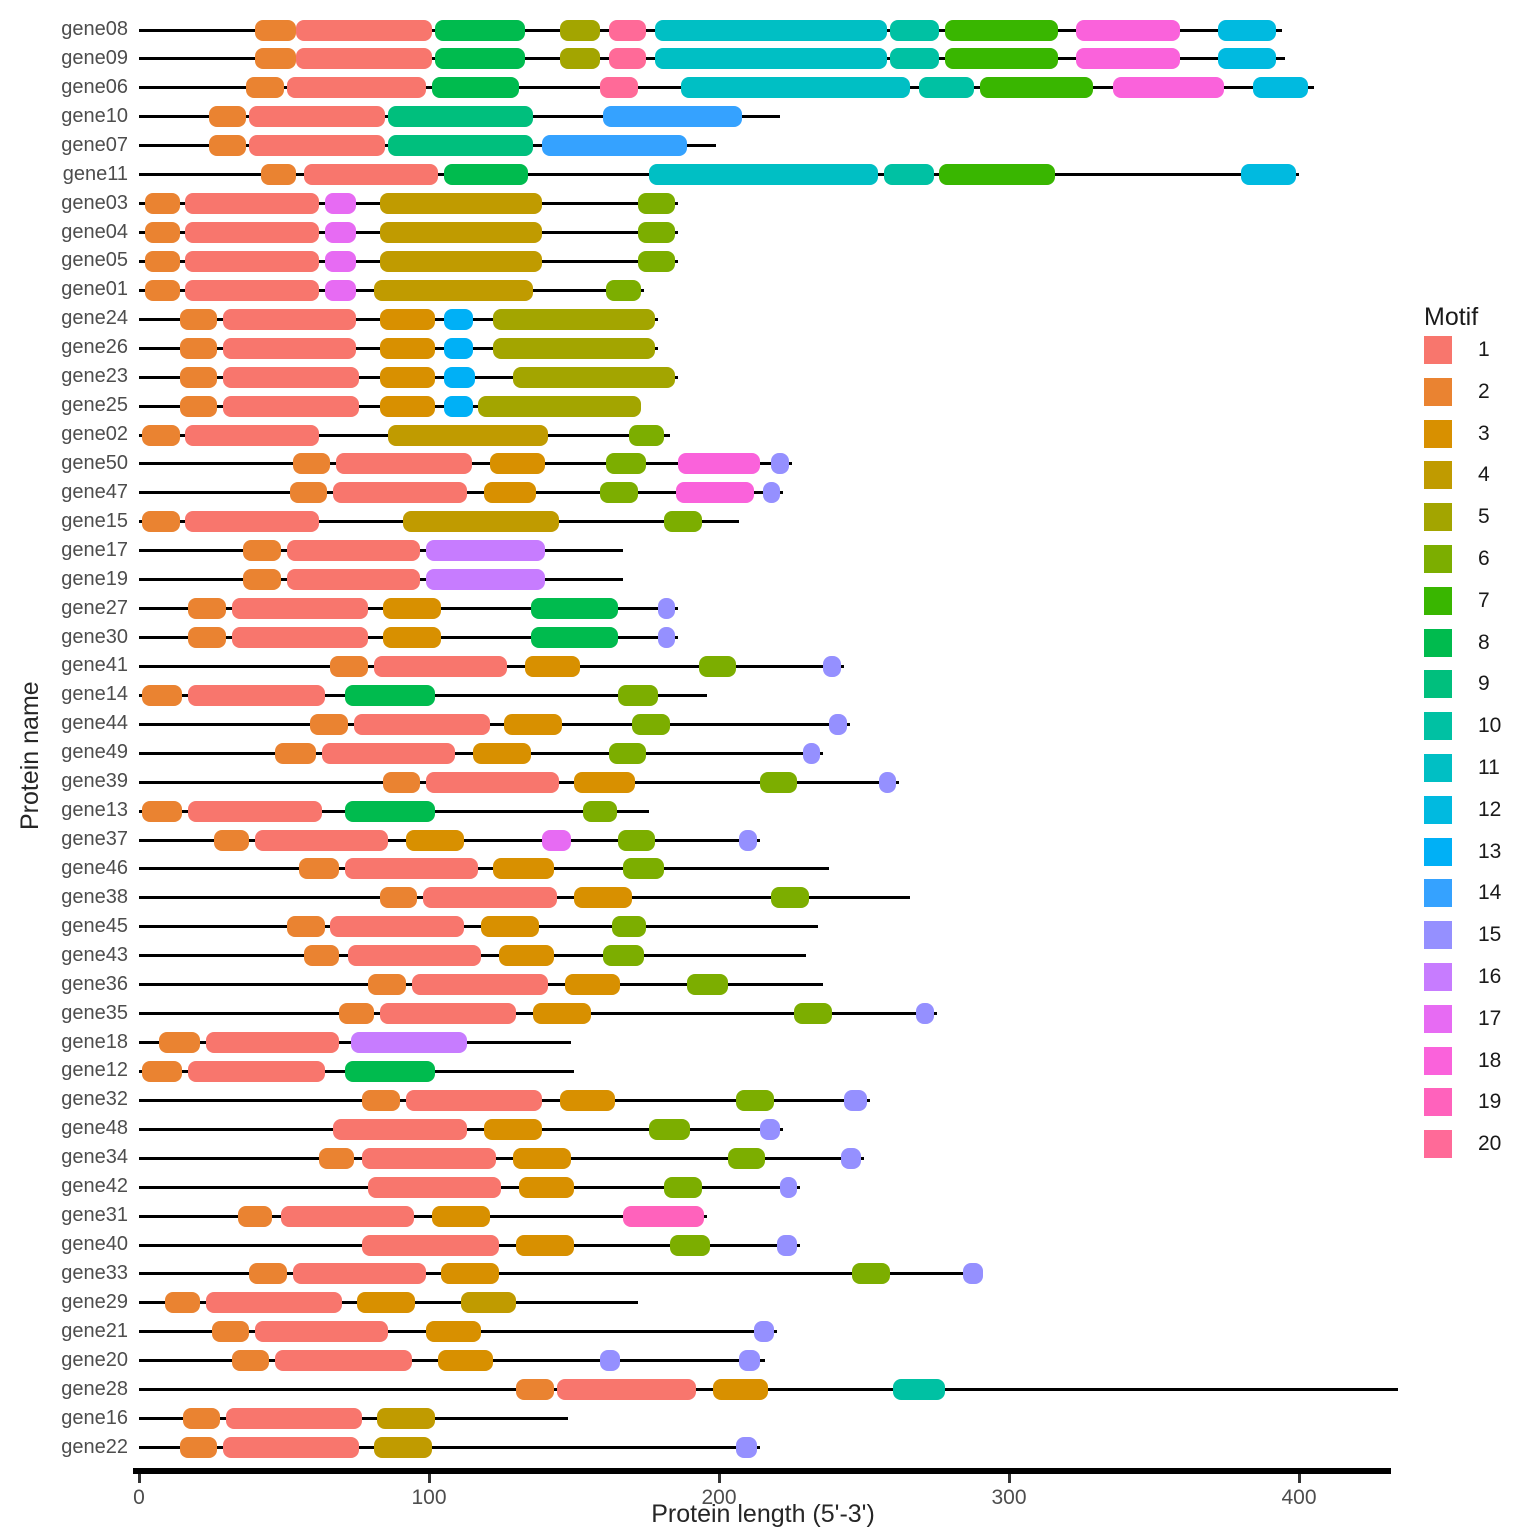 This screenshot has height=1536, width=1536. Describe the element at coordinates (475, 88) in the screenshot. I see `motif-8-block-gene06` at that location.